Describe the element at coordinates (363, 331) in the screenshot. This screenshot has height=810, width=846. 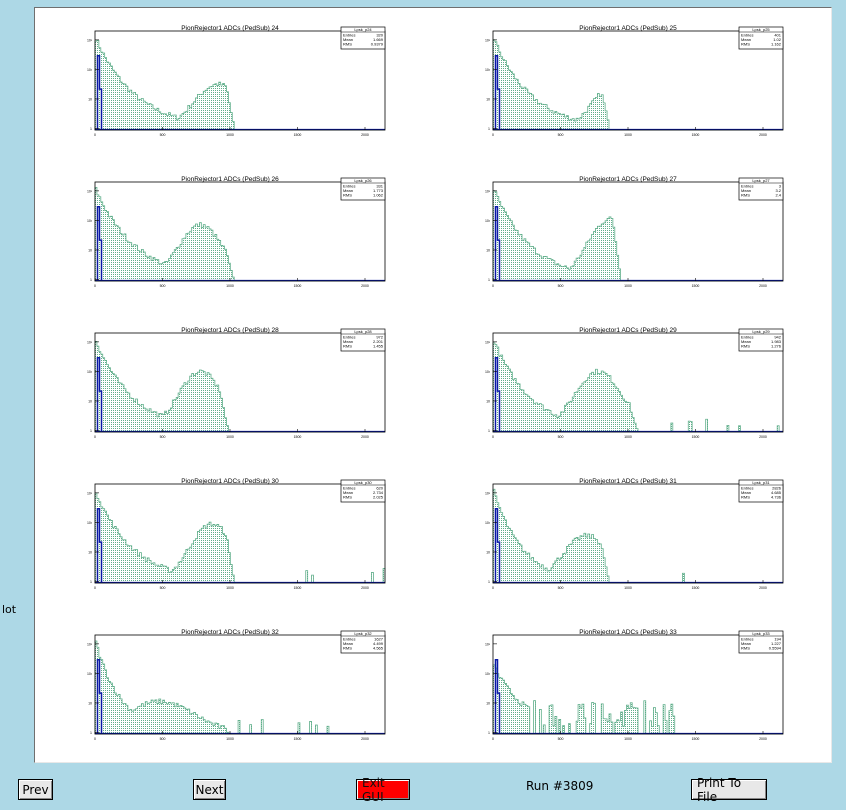
I see `stats-name: Lpsk_p28` at that location.